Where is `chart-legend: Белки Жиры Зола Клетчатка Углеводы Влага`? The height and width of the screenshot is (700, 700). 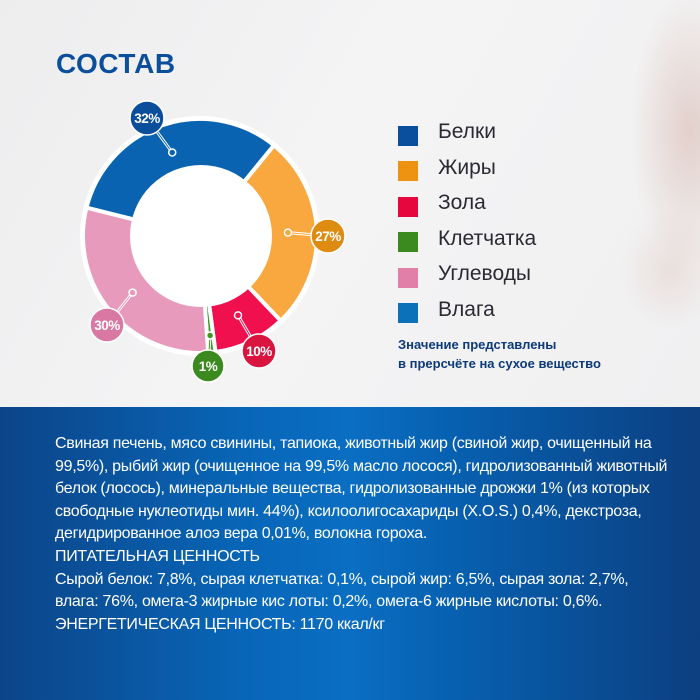 chart-legend: Белки Жиры Зола Клетчатка Углеводы Влага is located at coordinates (467, 224).